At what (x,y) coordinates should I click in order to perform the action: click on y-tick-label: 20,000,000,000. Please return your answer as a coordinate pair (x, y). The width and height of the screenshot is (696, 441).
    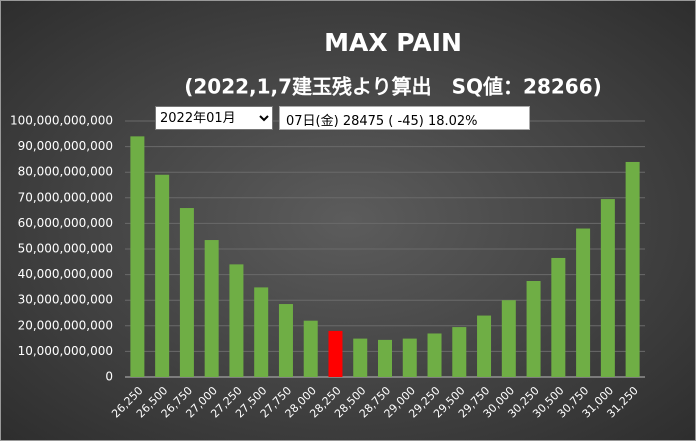
    Looking at the image, I should click on (65, 325).